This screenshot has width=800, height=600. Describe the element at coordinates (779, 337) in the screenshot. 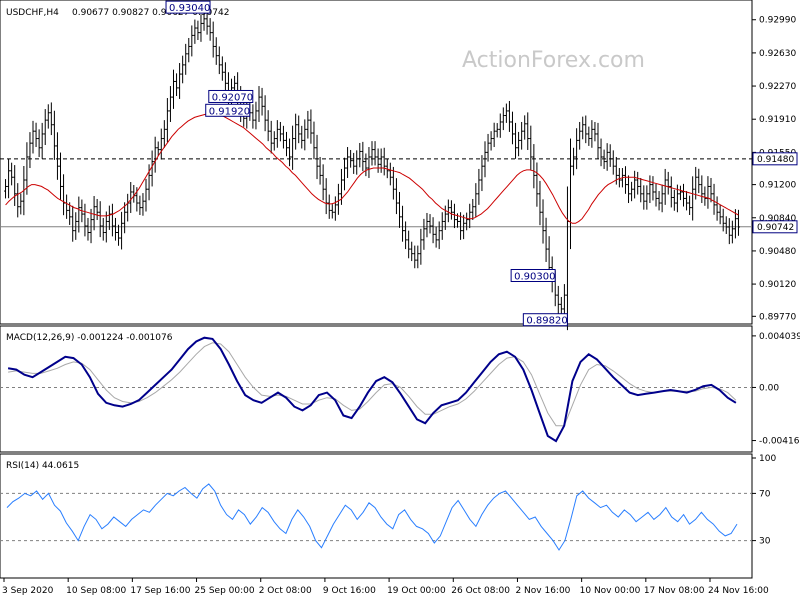

I see `macd-tick-label: 0.004039` at that location.